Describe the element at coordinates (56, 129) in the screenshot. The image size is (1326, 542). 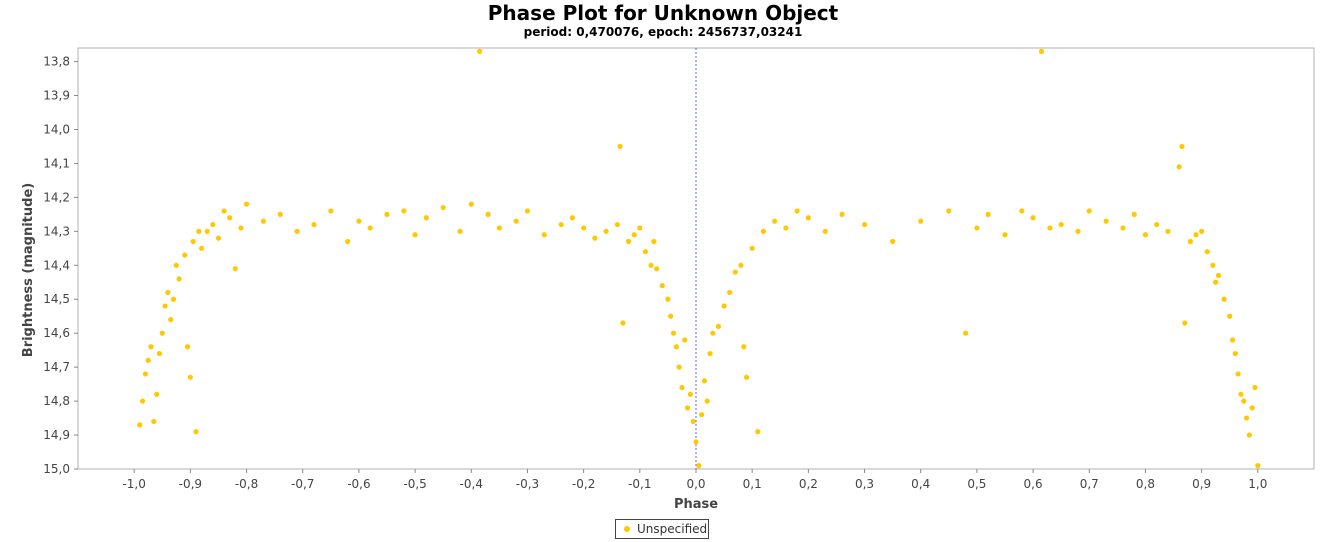
I see `y-tick-label: 14,0` at that location.